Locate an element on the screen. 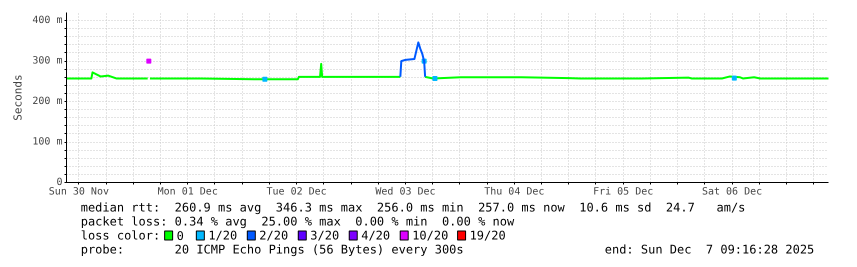  legend-label: 3/20 is located at coordinates (325, 235).